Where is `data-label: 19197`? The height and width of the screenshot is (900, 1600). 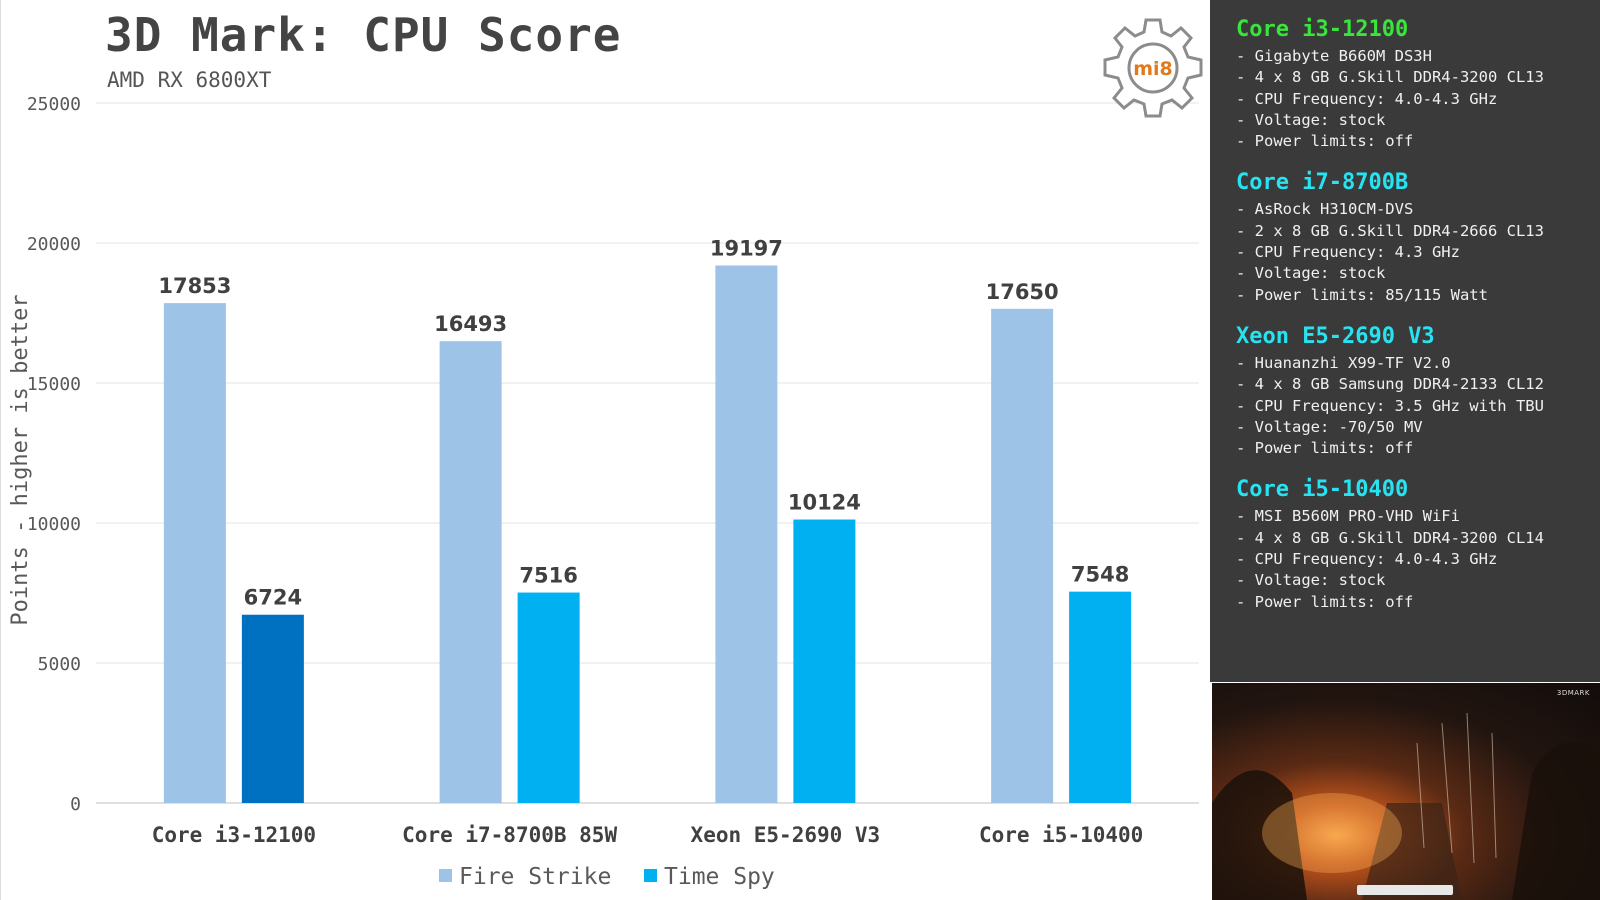 data-label: 19197 is located at coordinates (746, 248).